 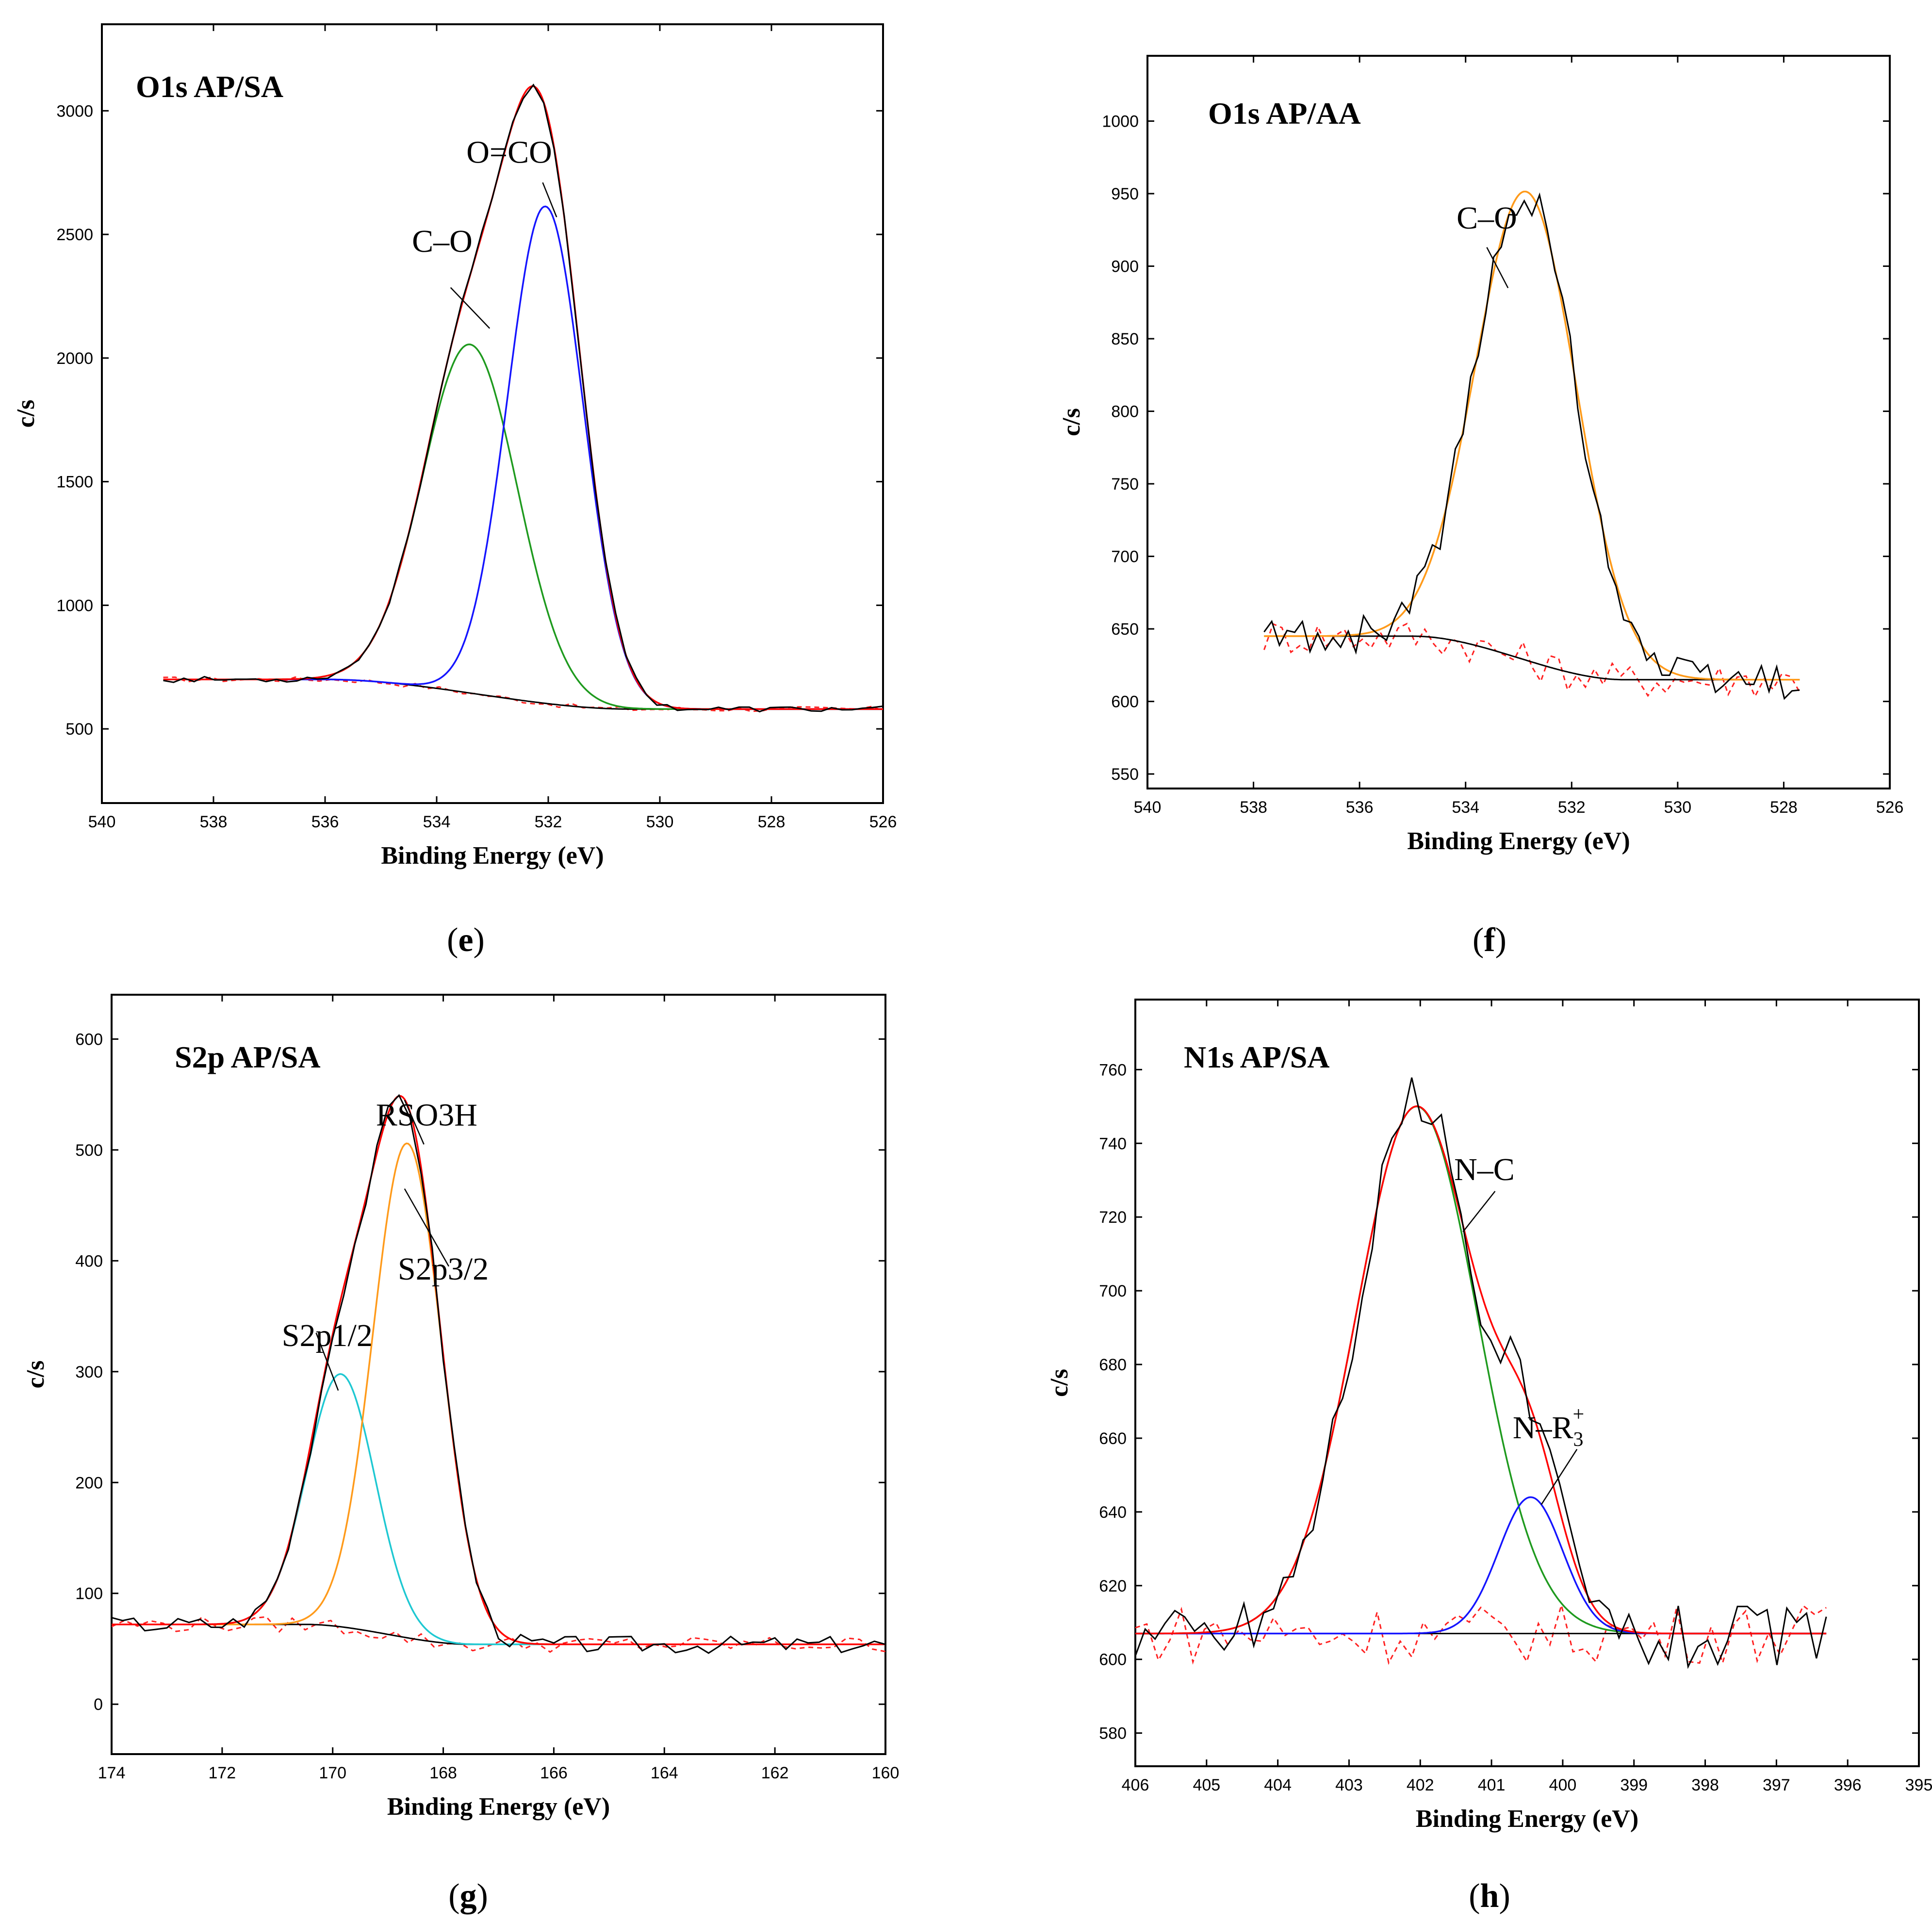 I want to click on y-tick-label: 640, so click(x=1113, y=1512).